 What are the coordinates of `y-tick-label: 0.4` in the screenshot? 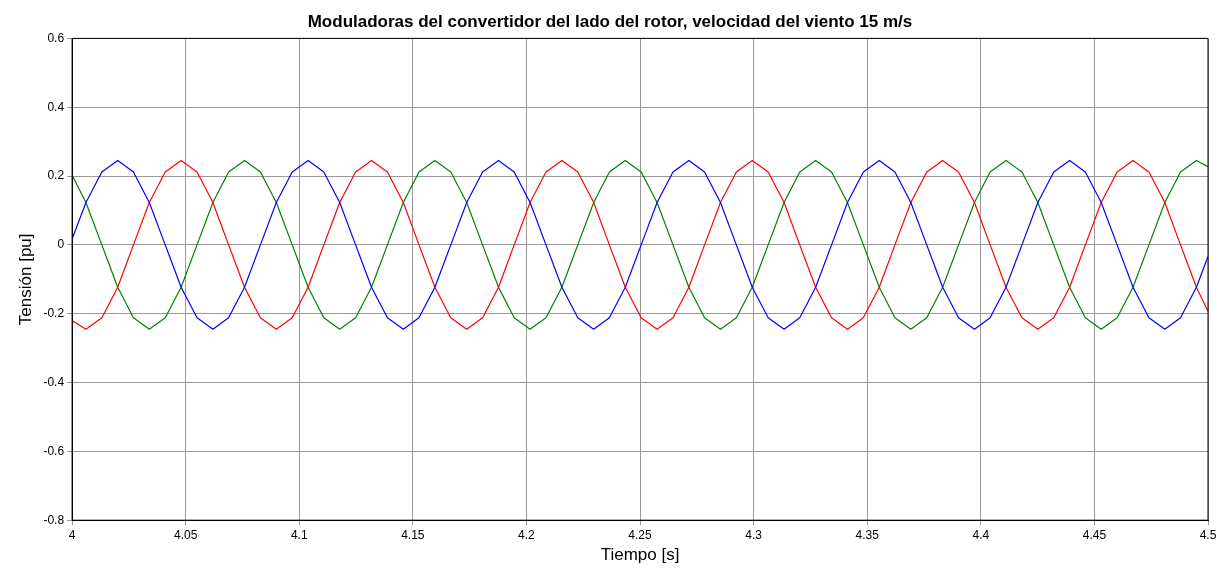 It's located at (56, 106).